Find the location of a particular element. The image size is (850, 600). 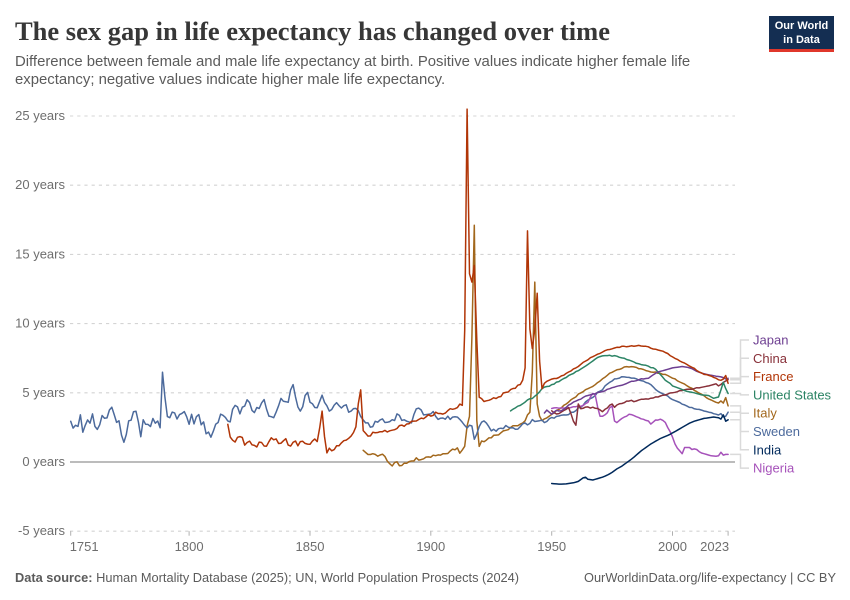

svg-text: 1751 is located at coordinates (84, 546).